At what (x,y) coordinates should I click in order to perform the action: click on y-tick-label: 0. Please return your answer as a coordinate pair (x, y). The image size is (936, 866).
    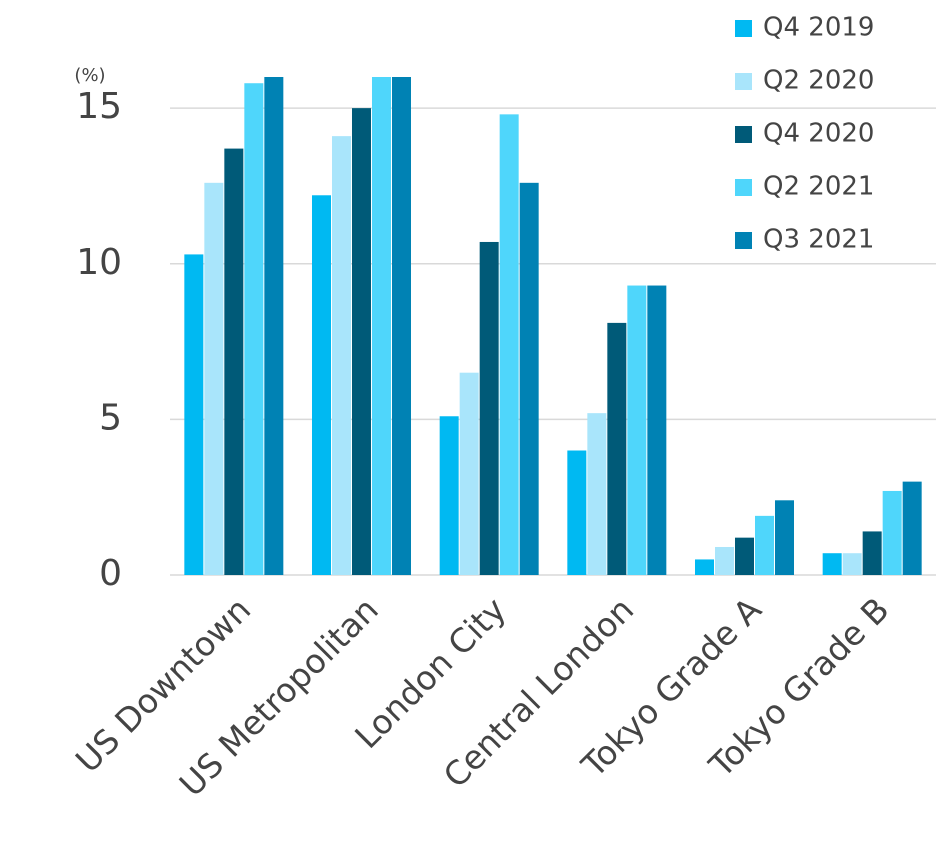
    Looking at the image, I should click on (110, 573).